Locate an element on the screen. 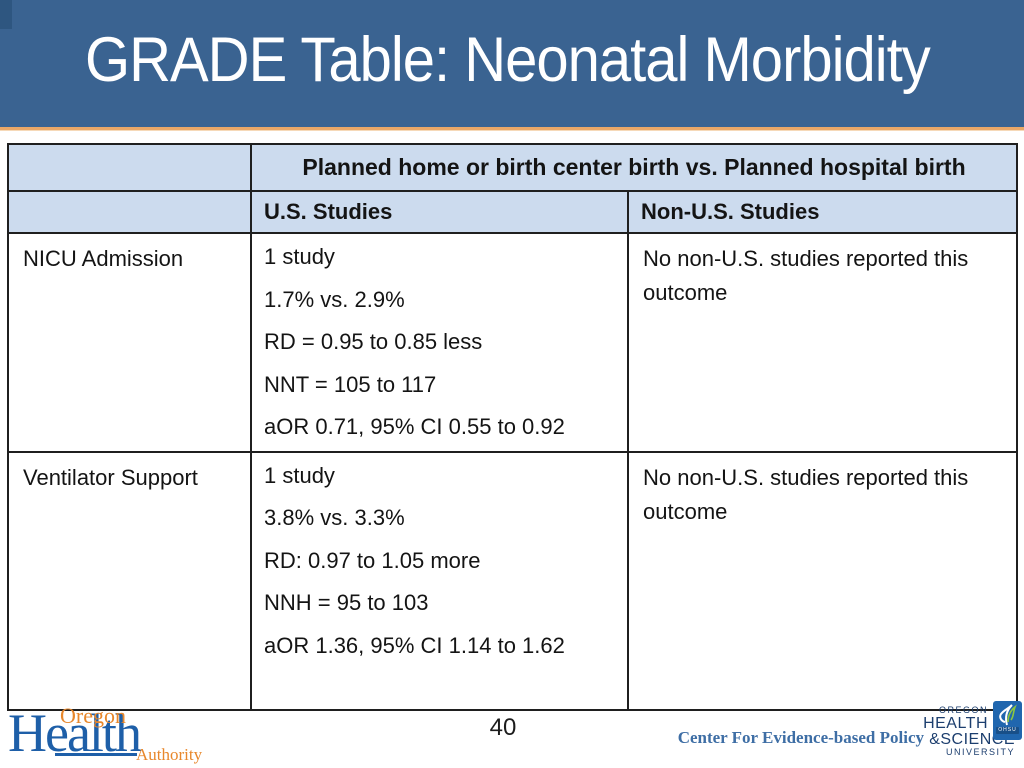  oha-logo-health-text: Health is located at coordinates (75, 733).